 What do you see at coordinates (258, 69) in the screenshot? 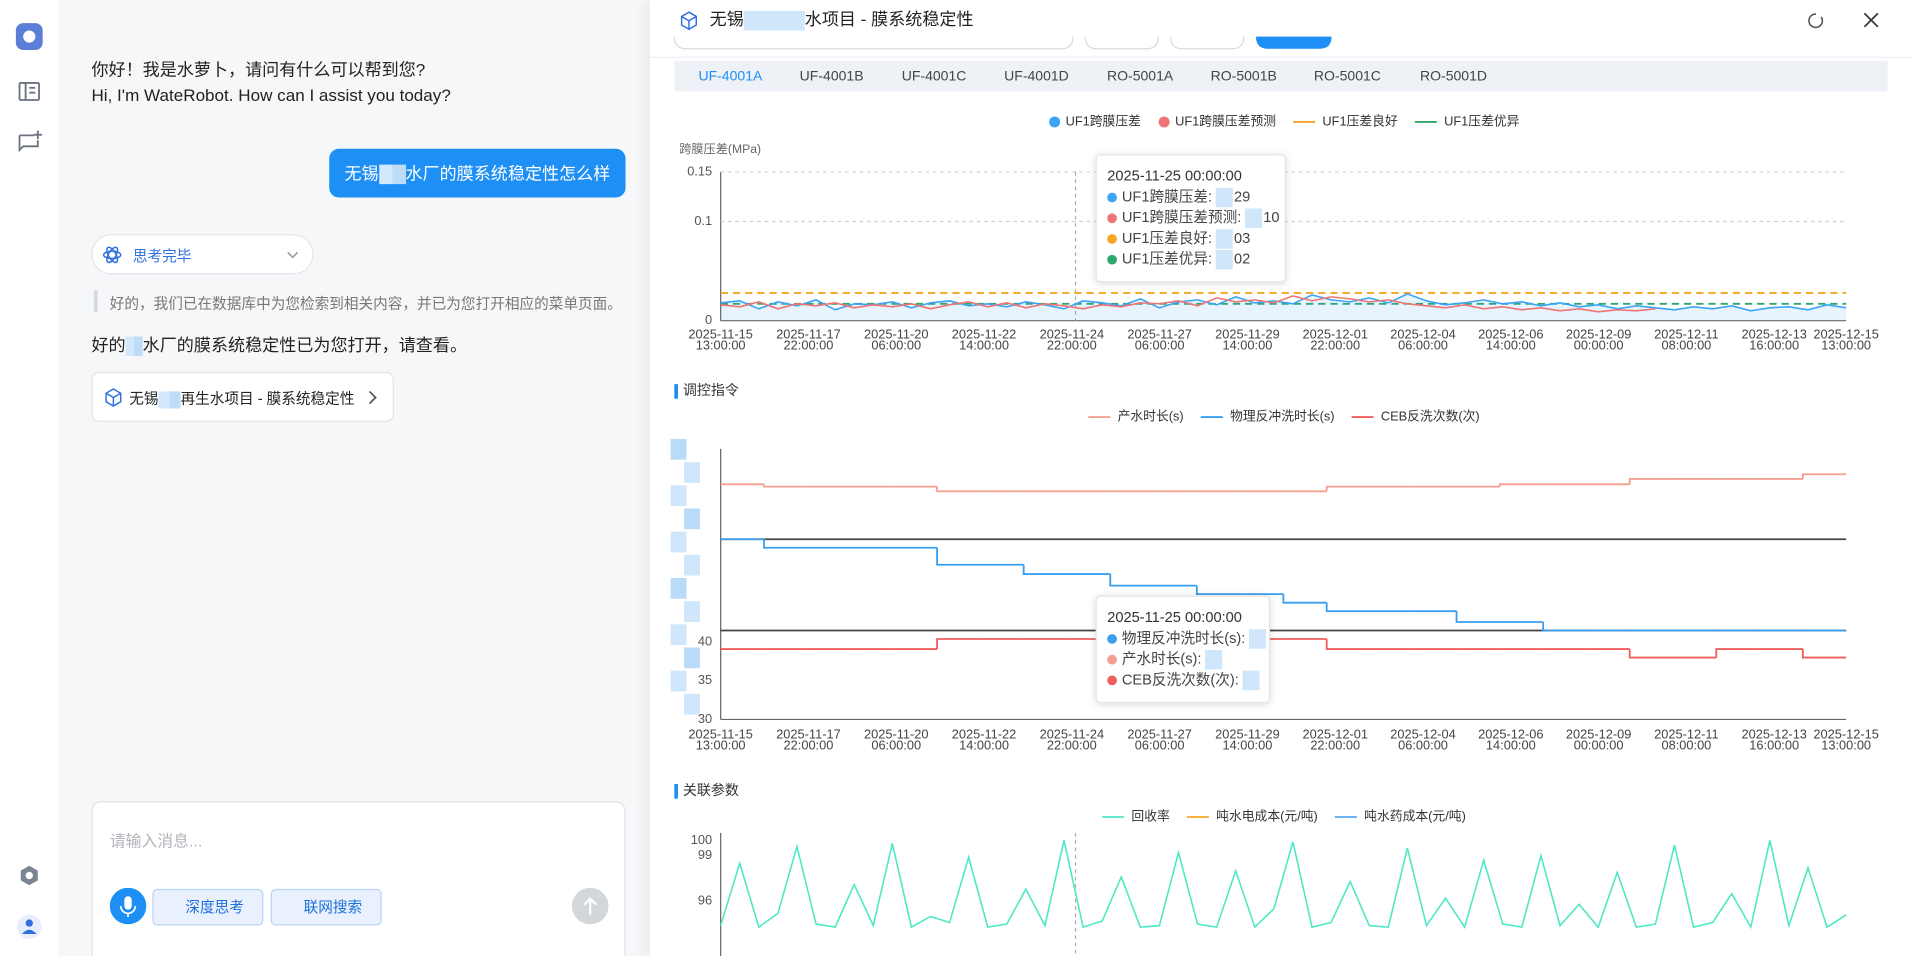
I see `greeting-cn: 你好！我是水萝卜，请问有什么可以帮到您?` at bounding box center [258, 69].